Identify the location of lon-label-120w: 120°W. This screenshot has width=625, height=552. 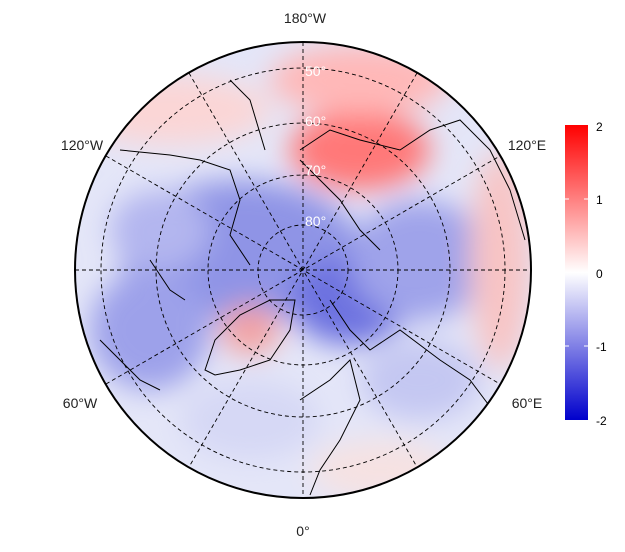
(82, 145).